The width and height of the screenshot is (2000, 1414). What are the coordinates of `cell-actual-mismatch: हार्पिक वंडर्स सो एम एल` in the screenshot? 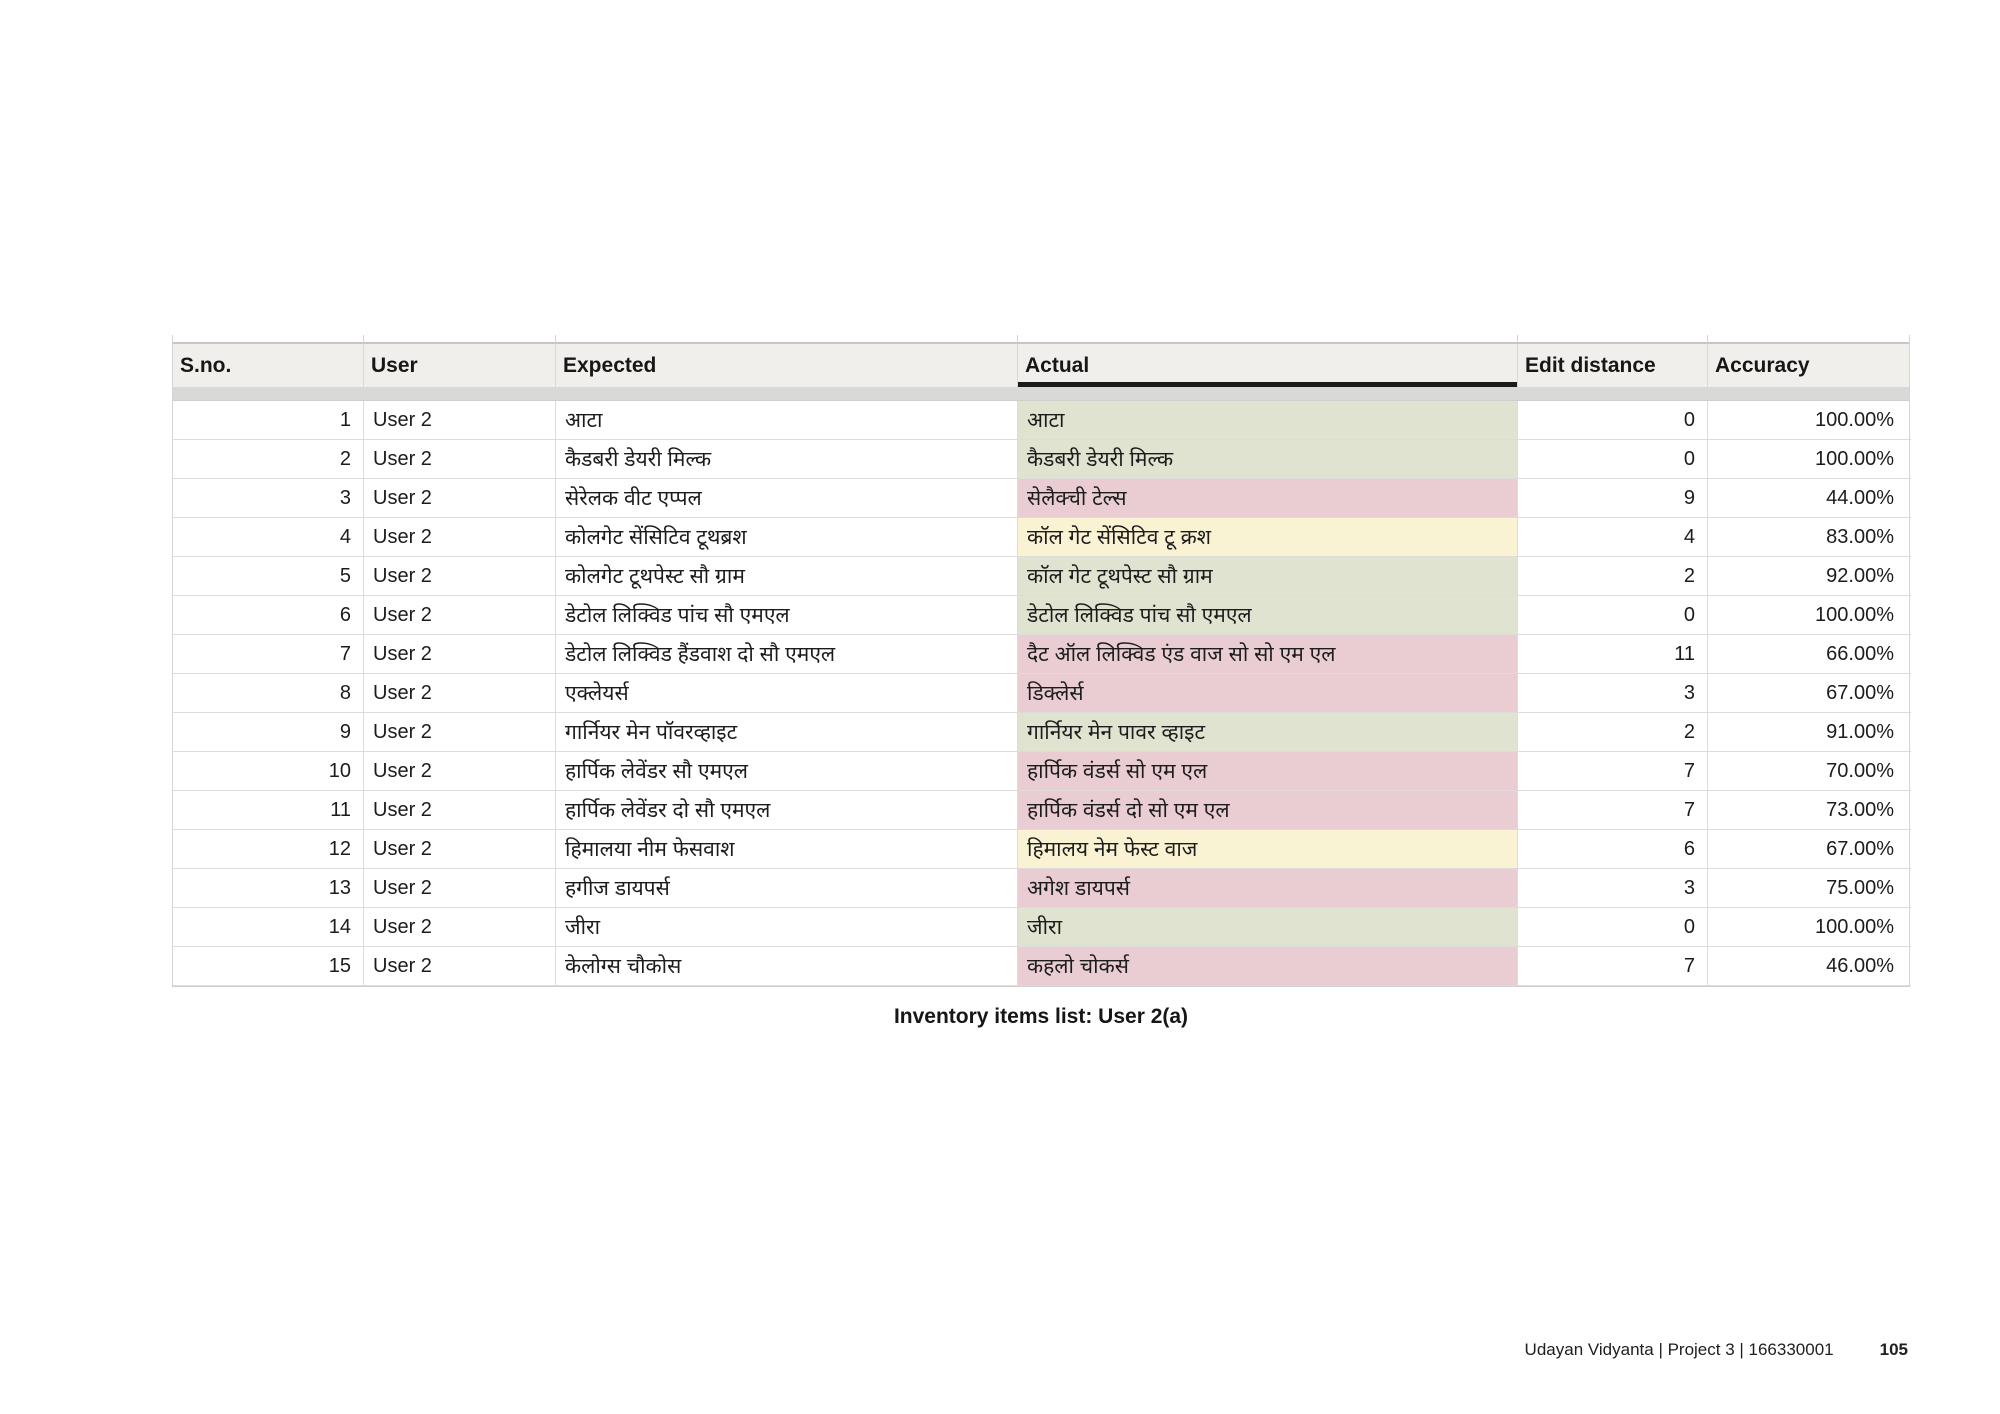 It's located at (1268, 771).